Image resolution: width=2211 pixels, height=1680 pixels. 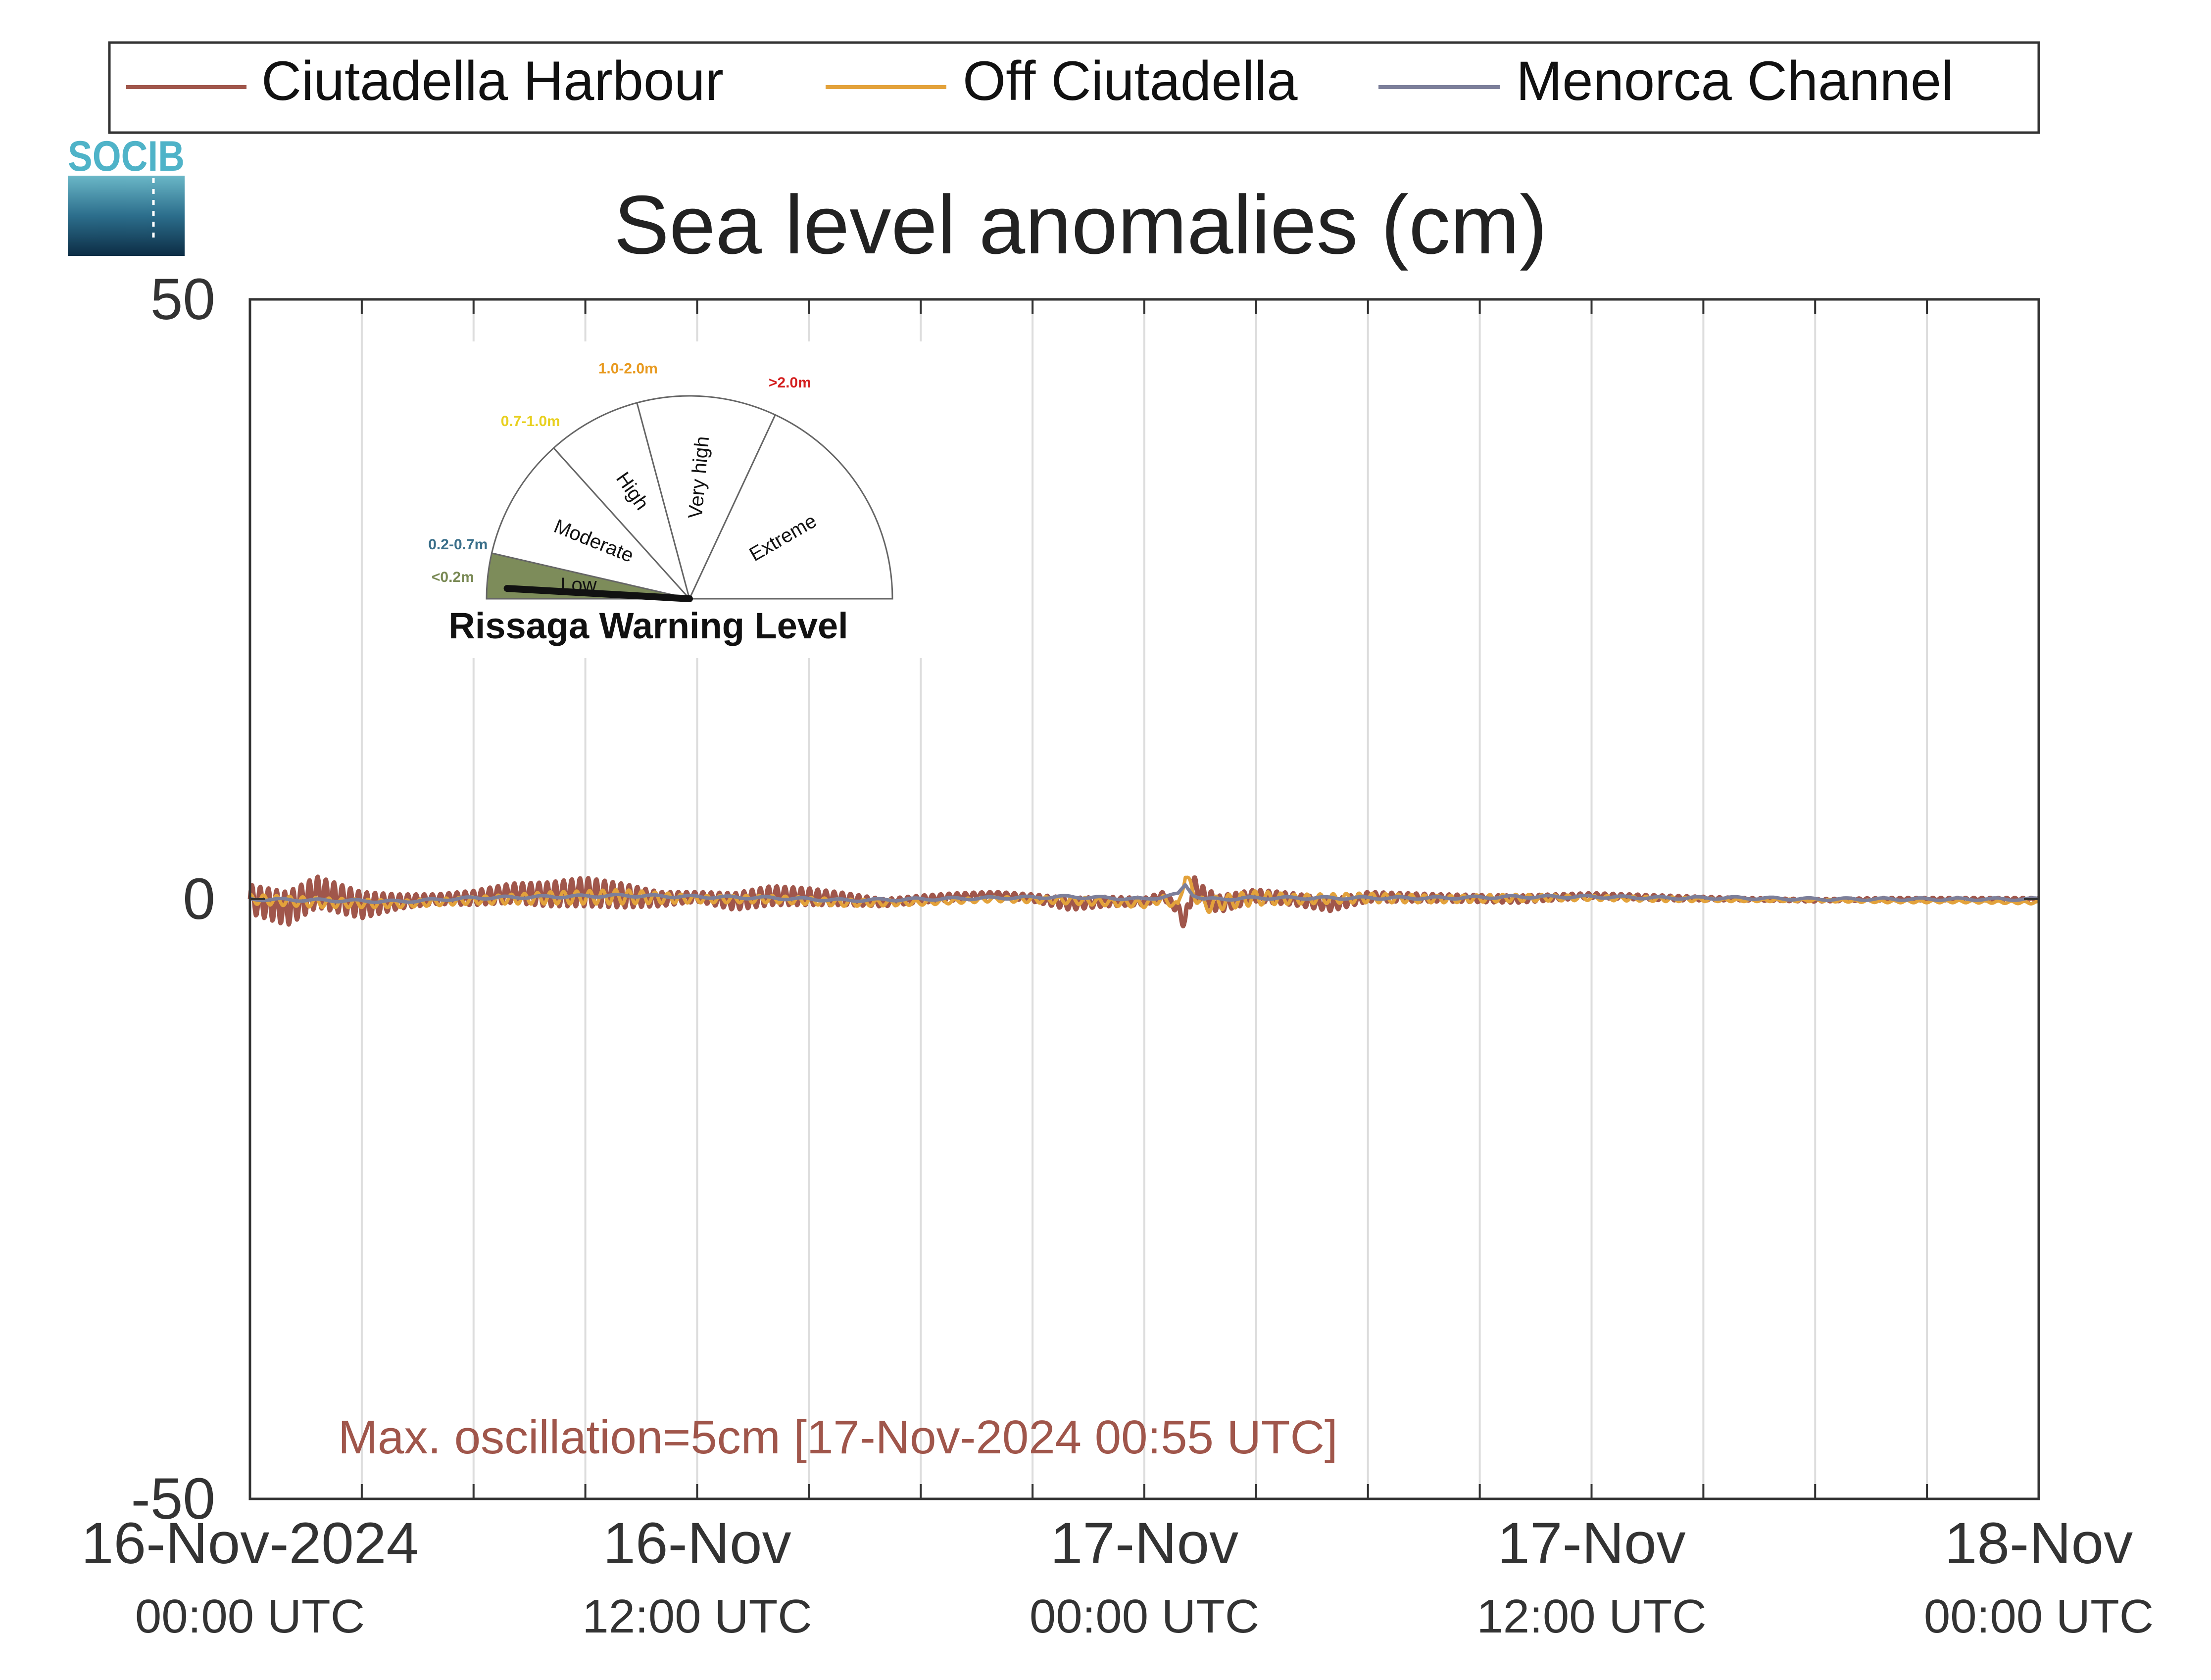 What do you see at coordinates (1735, 81) in the screenshot?
I see `legend-label-menorca-channel: Menorca Channel` at bounding box center [1735, 81].